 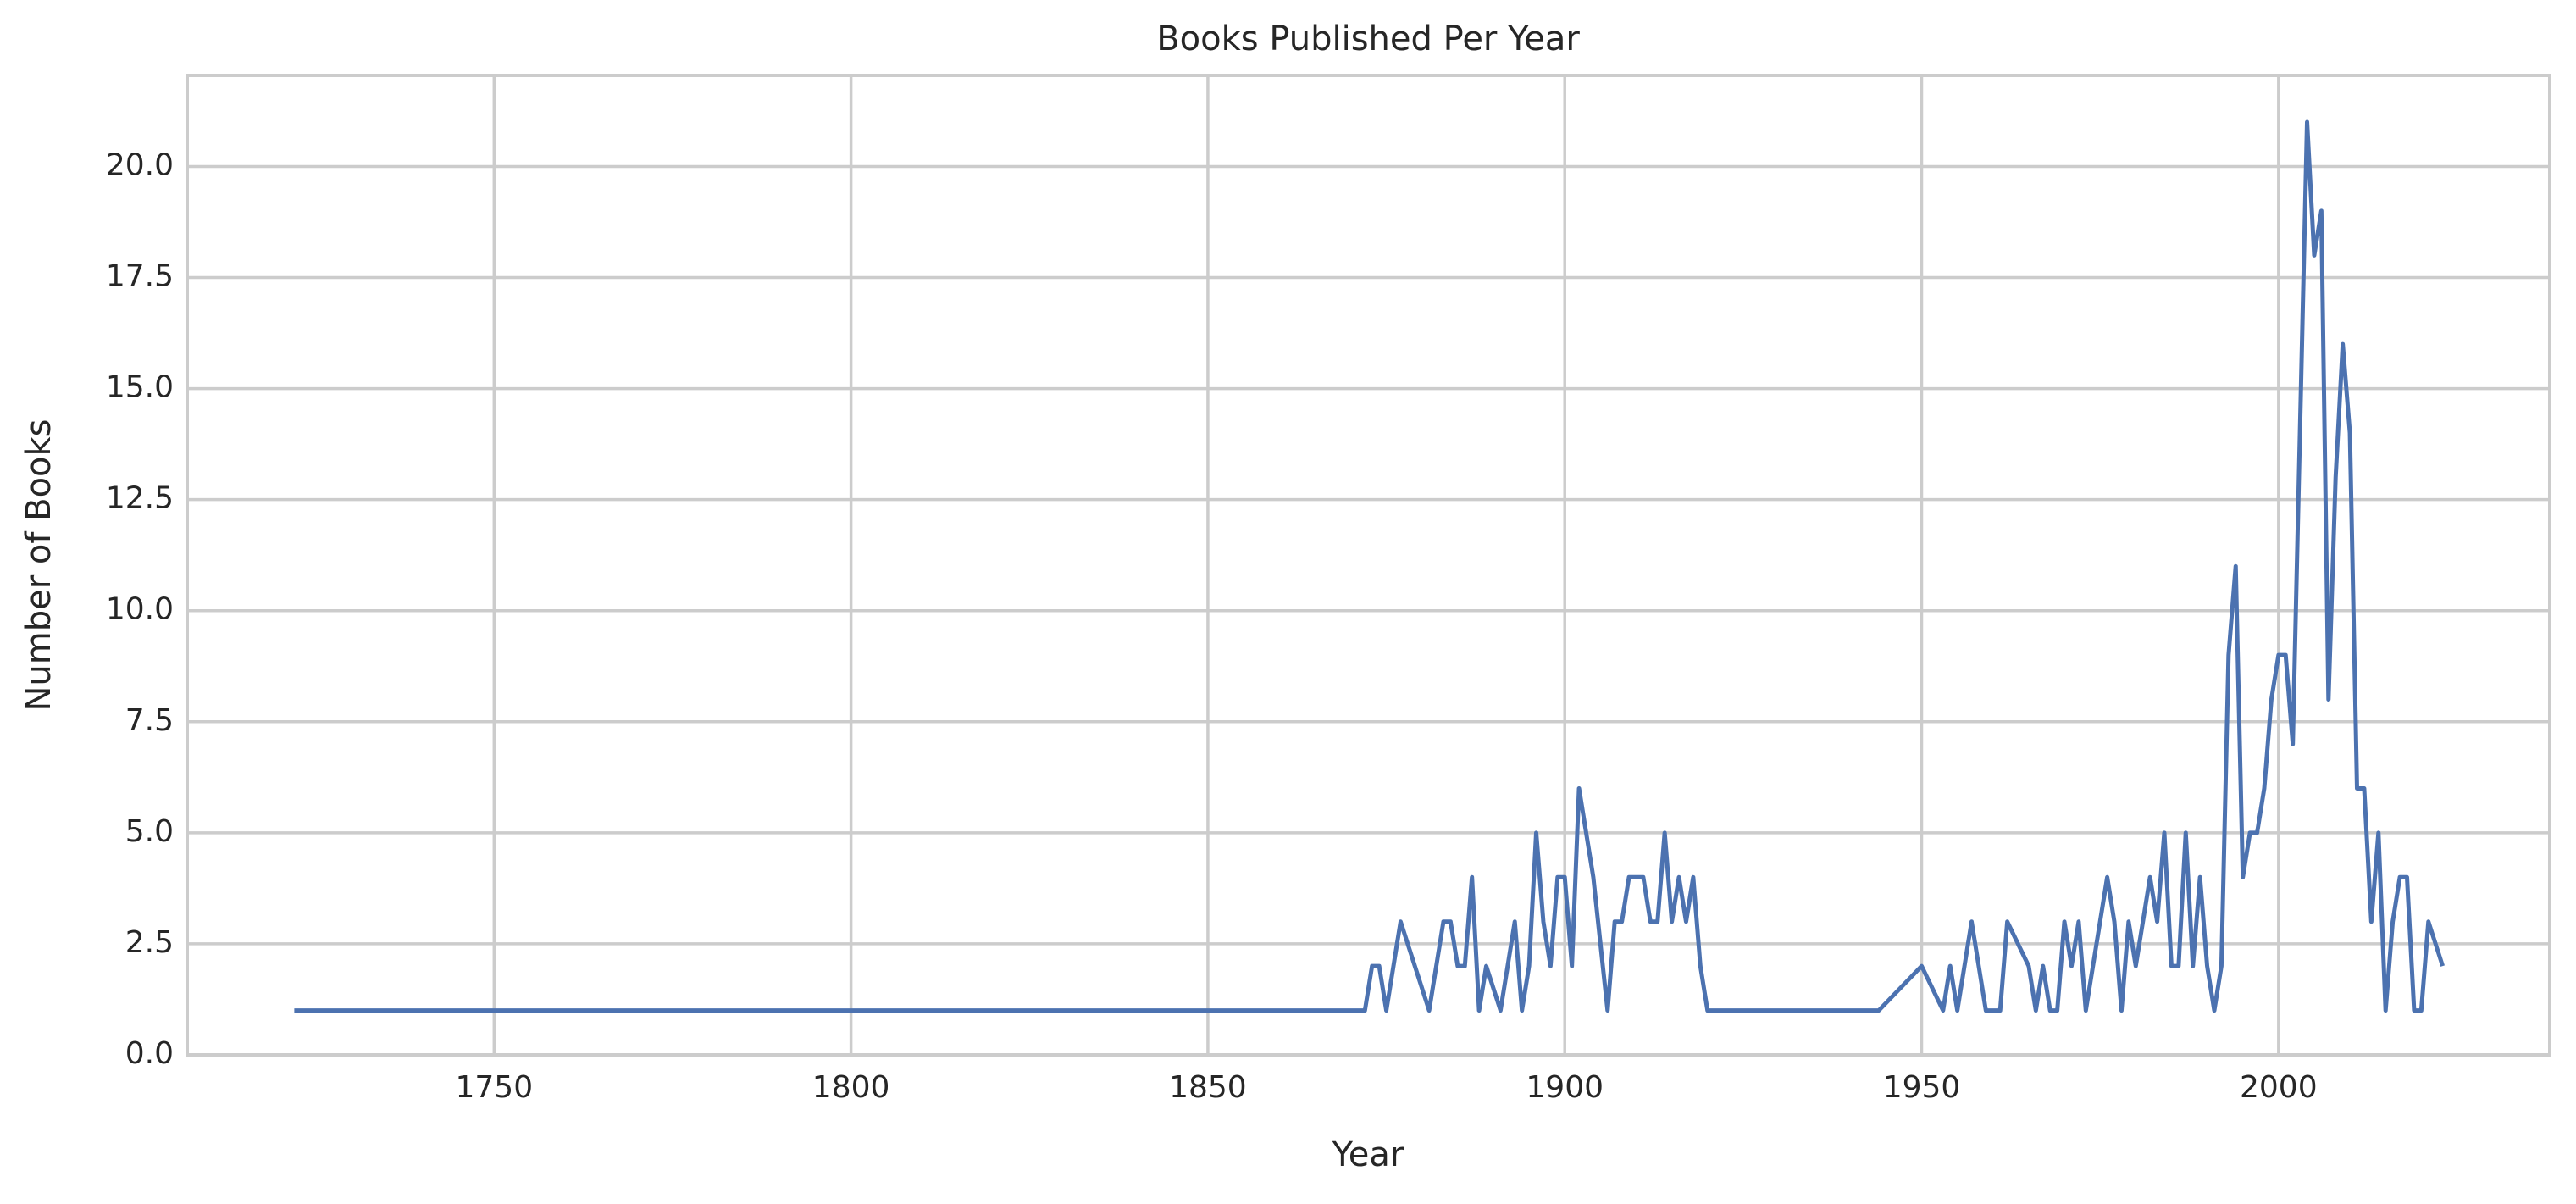 What do you see at coordinates (1565, 1087) in the screenshot?
I see `x-tick-label: 1900` at bounding box center [1565, 1087].